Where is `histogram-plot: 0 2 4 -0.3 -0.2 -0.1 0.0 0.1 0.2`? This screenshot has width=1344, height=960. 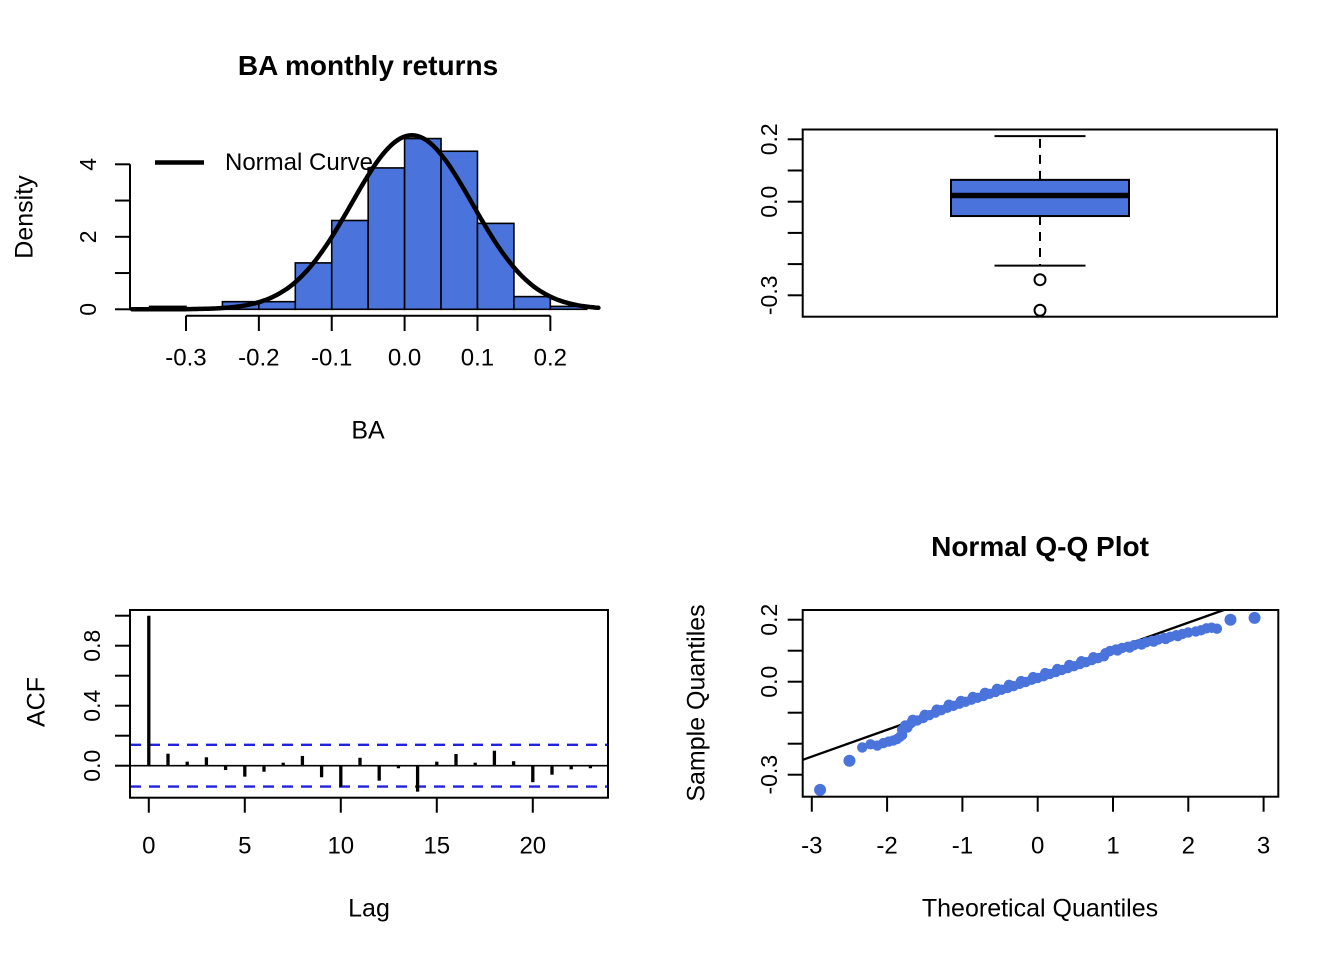
histogram-plot: 0 2 4 -0.3 -0.2 -0.1 0.0 0.1 0.2 is located at coordinates (338, 252).